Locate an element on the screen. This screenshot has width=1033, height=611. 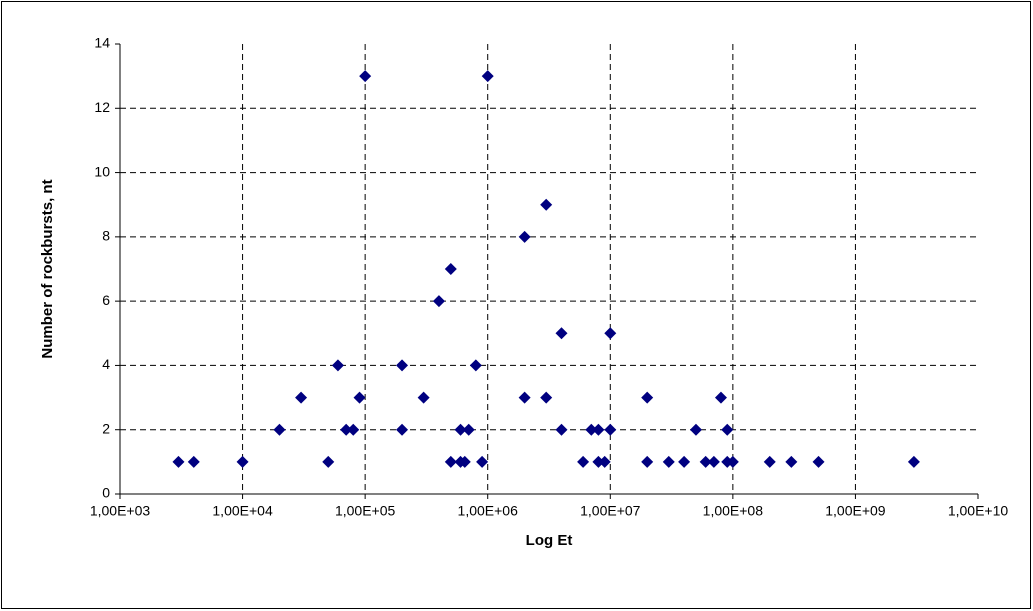
x-tick-label: 1,00E+07 is located at coordinates (610, 511).